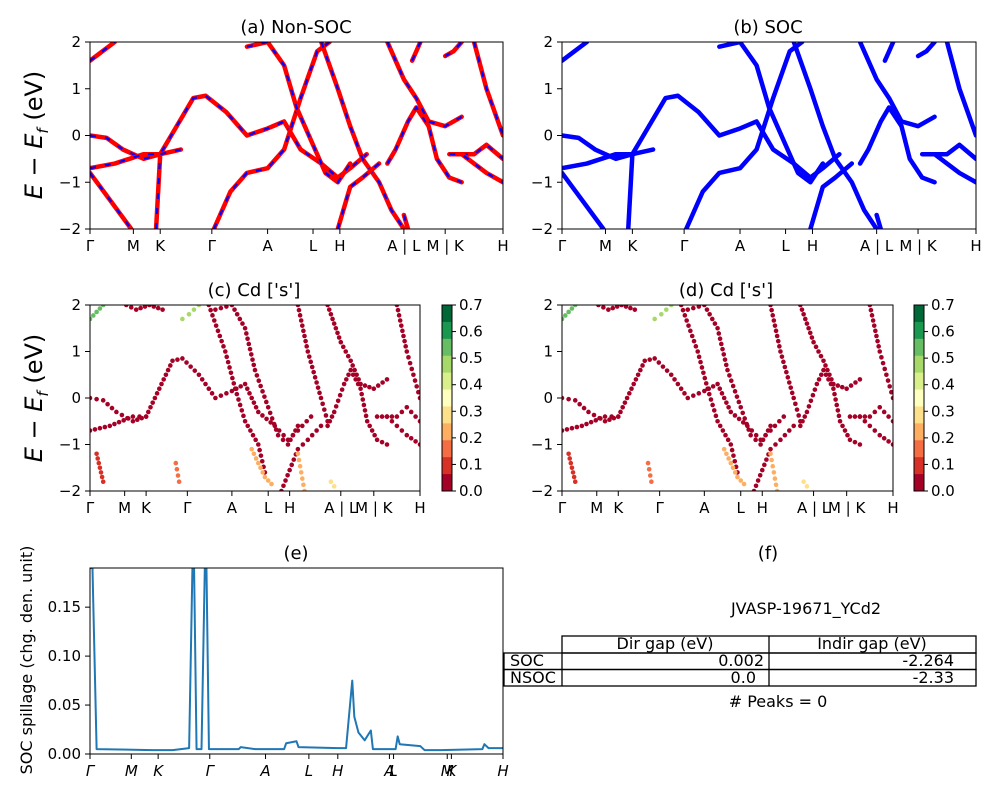  What do you see at coordinates (278, 673) in the screenshot?
I see `panel-e-plot: 0.150.100.050.00Γ M K Γ A L H AL MK H` at bounding box center [278, 673].